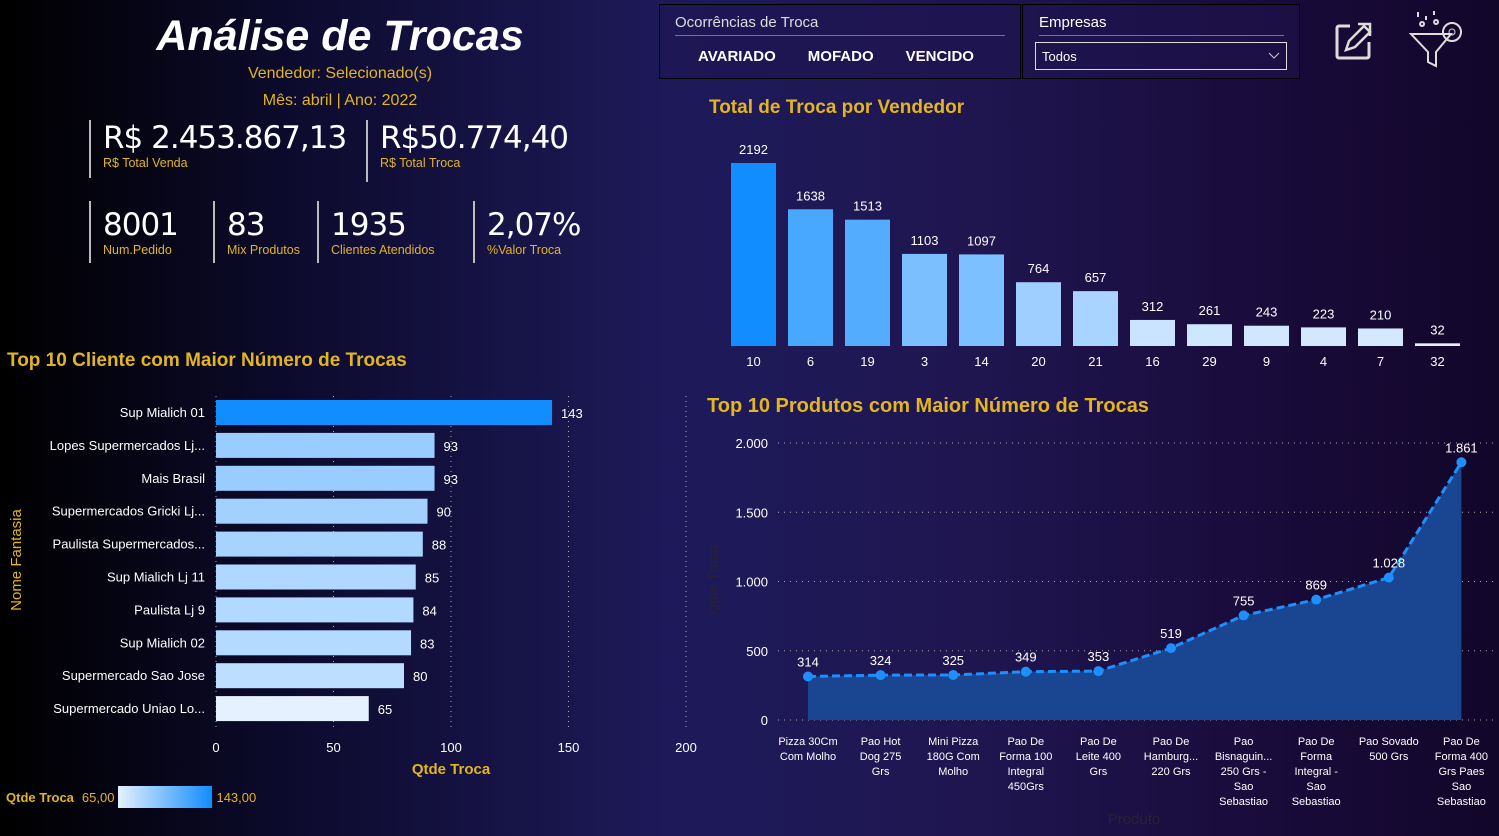  I want to click on kpi-label: Num.Pedido, so click(137, 250).